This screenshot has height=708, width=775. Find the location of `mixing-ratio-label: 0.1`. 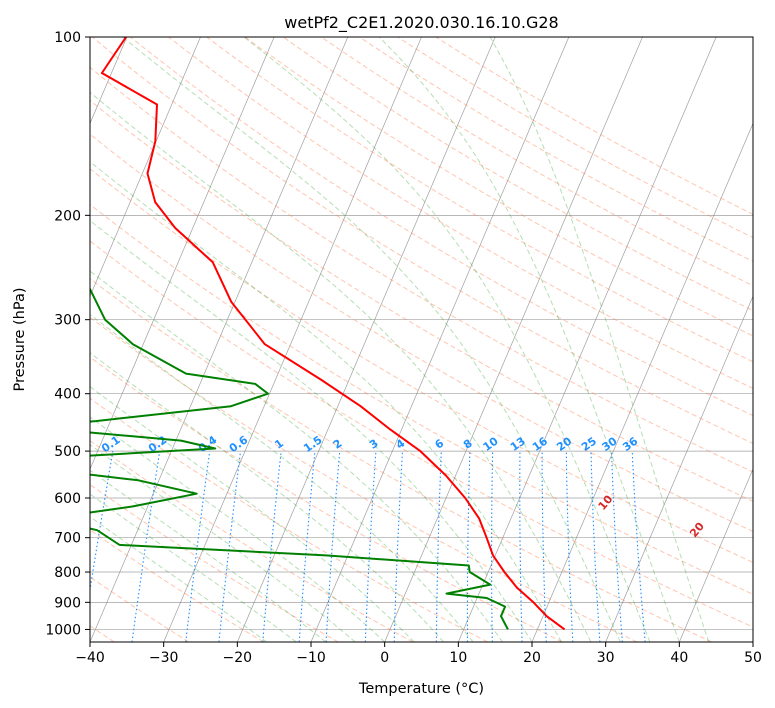

mixing-ratio-label: 0.1 is located at coordinates (110, 444).